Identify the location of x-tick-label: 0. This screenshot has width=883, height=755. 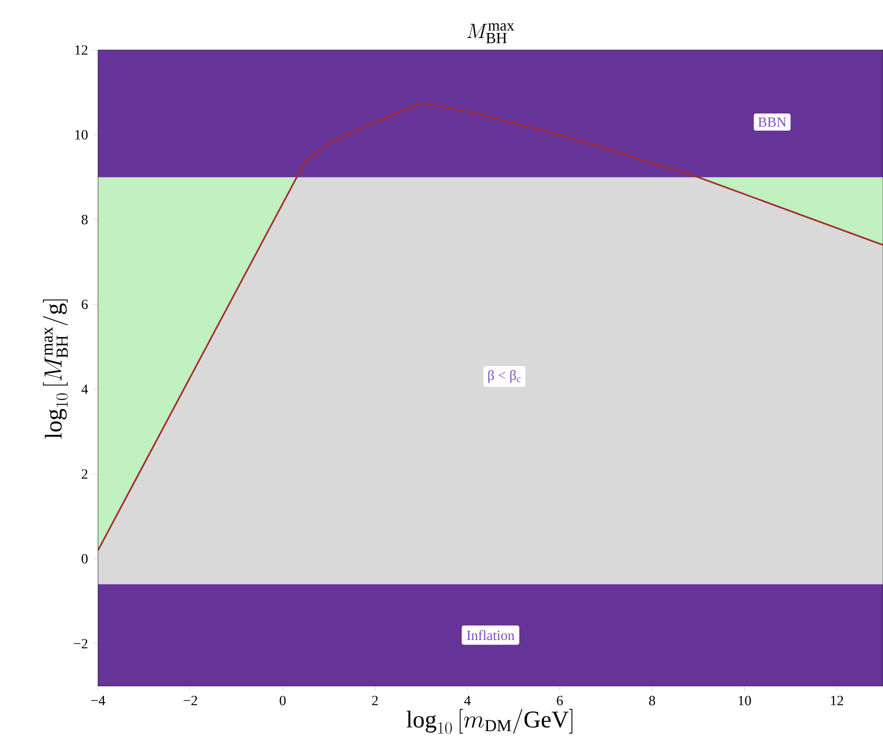
(283, 701).